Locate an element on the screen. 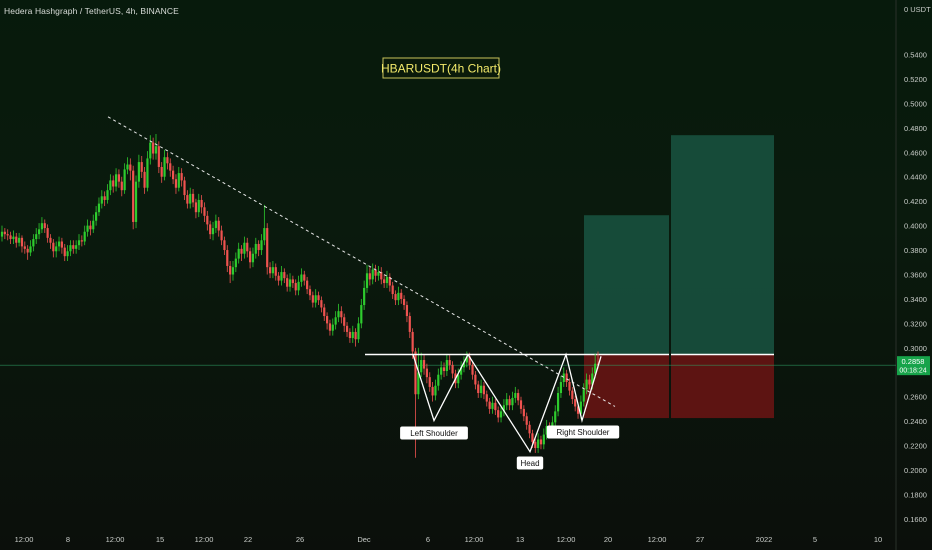 This screenshot has width=932, height=550. y-tick-label: 0.5400 is located at coordinates (915, 55).